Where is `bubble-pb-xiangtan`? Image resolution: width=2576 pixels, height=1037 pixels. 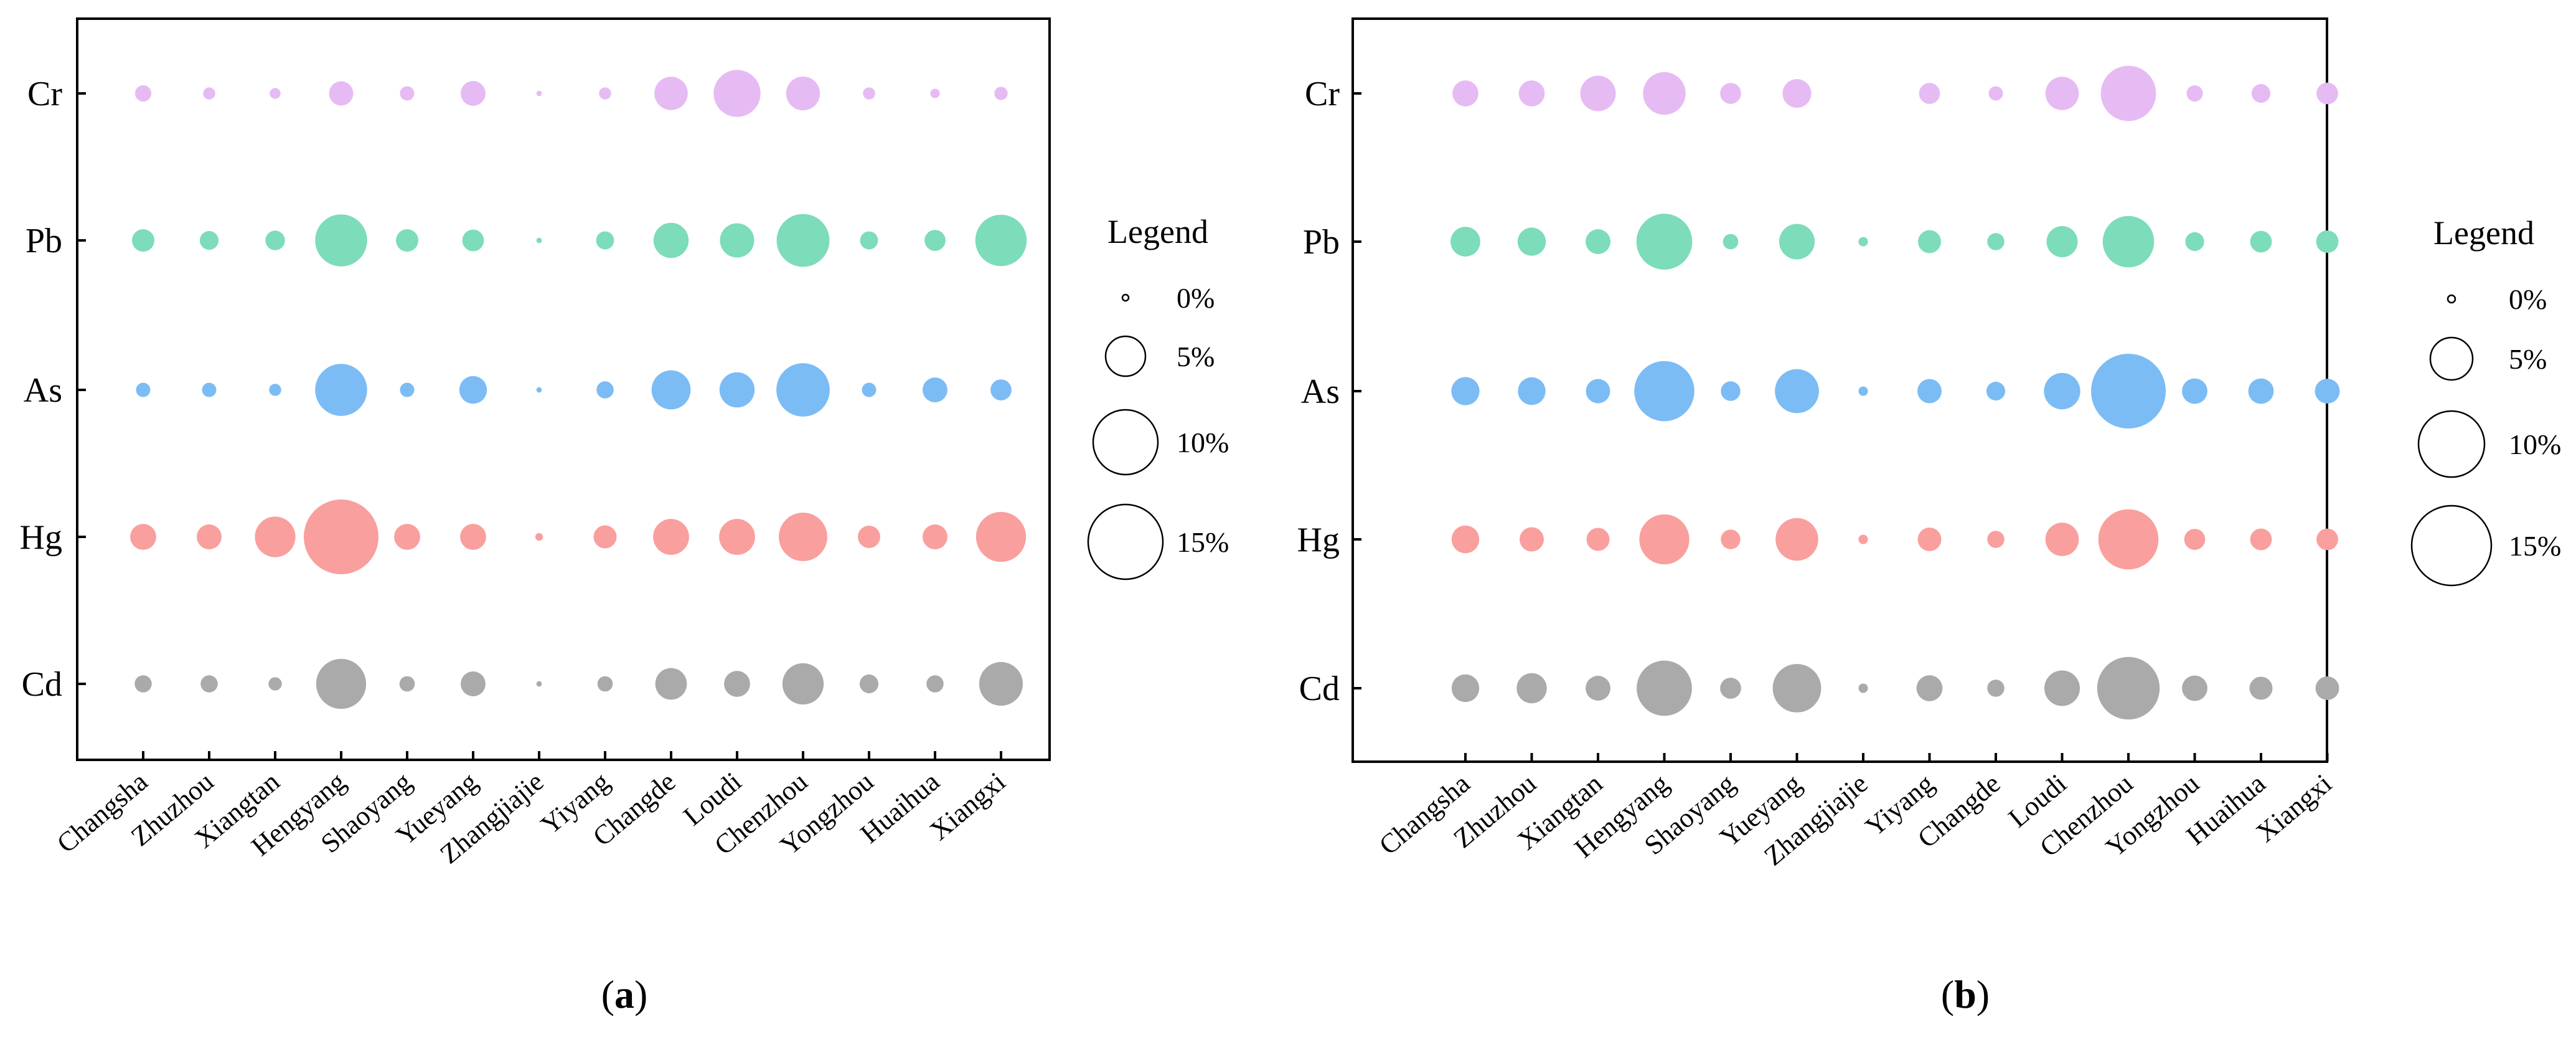 bubble-pb-xiangtan is located at coordinates (1598, 241).